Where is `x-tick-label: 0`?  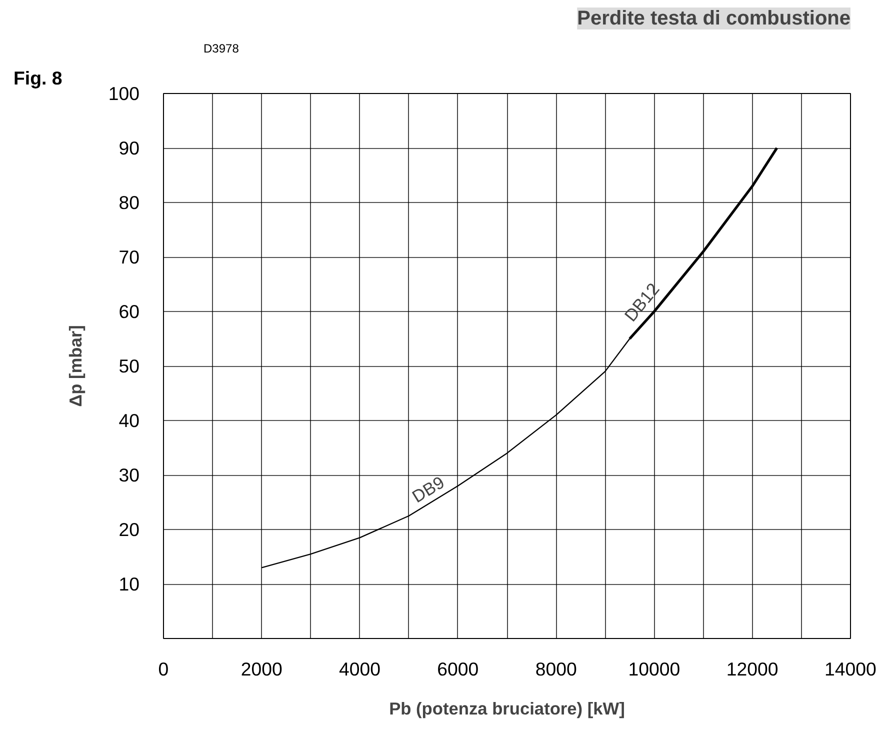 x-tick-label: 0 is located at coordinates (163, 669).